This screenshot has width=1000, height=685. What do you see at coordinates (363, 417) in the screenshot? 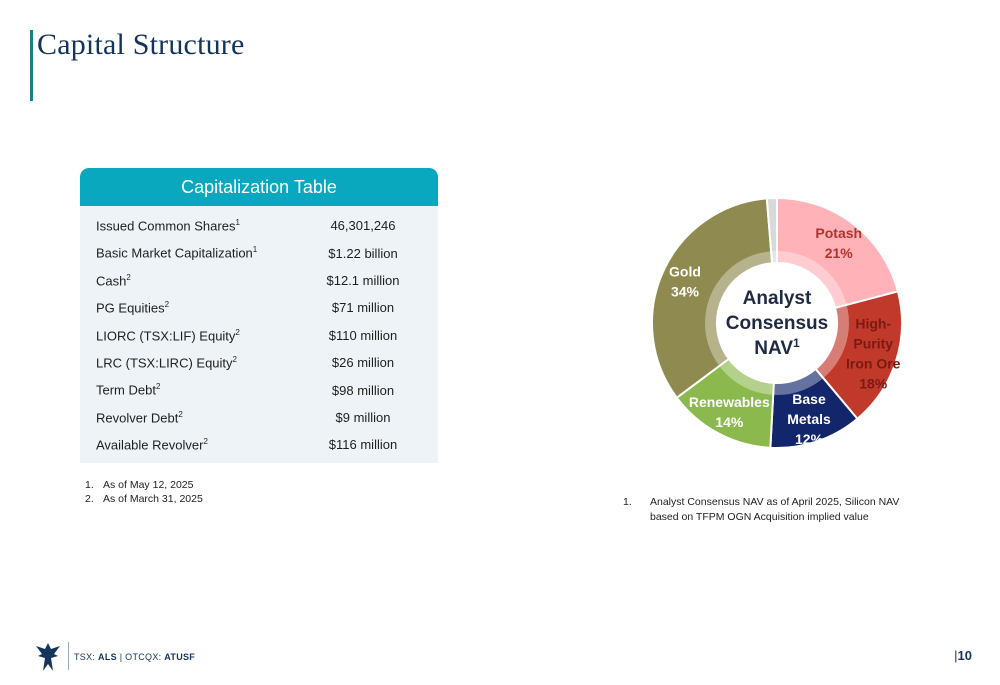
I see `row-value: $9 million` at bounding box center [363, 417].